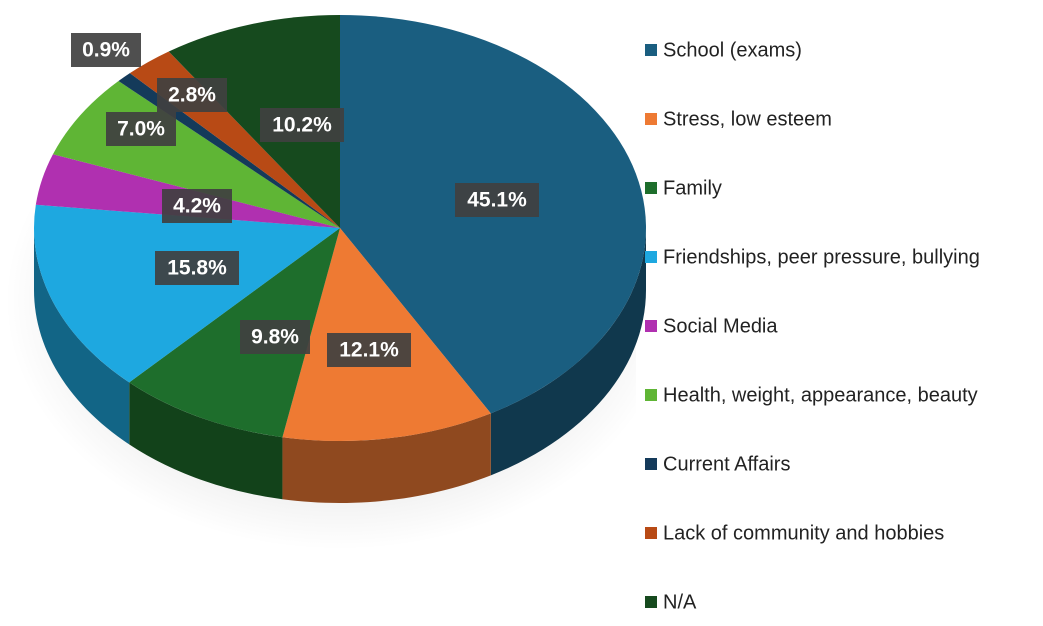 This screenshot has height=626, width=1043. I want to click on data-label: 45.1%, so click(497, 200).